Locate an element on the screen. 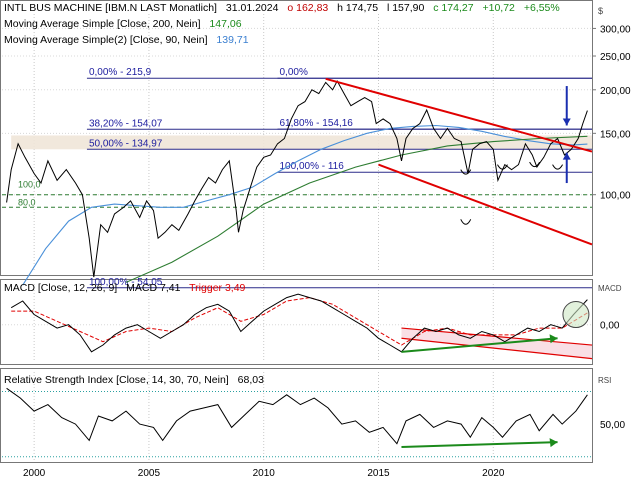  price-tick-label: 250,00 is located at coordinates (615, 57).